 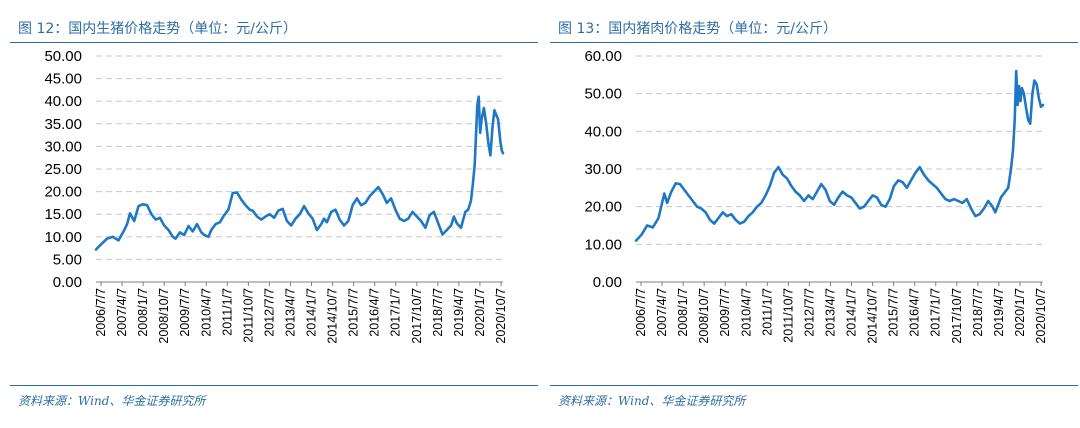 I want to click on y-tick-label: 5.00, so click(x=67, y=259).